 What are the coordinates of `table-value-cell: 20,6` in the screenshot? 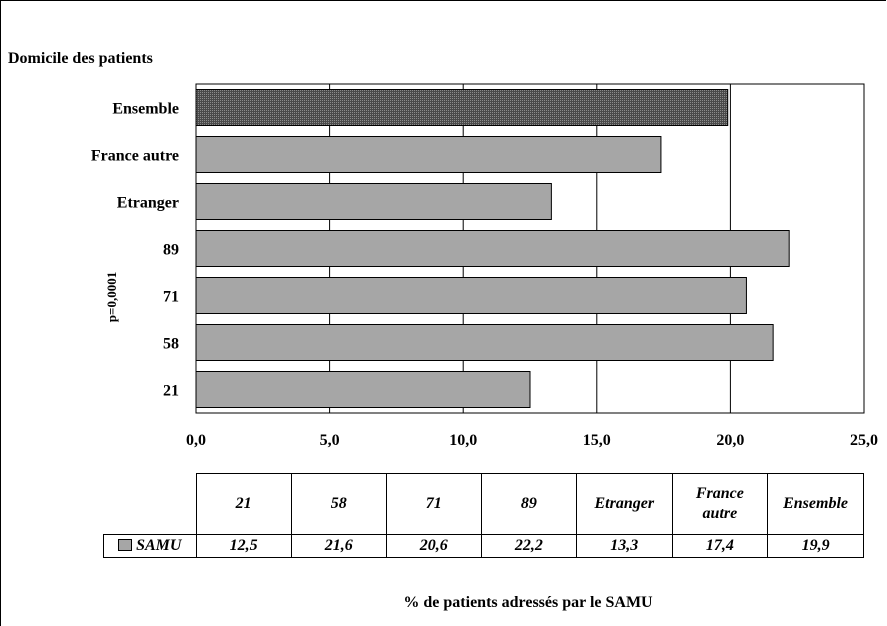 It's located at (433, 546).